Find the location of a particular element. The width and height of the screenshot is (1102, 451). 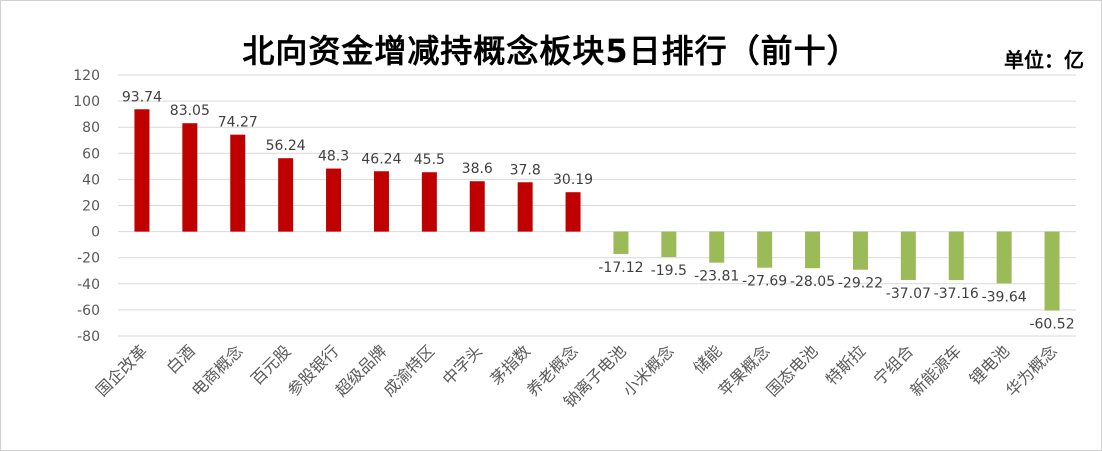

category-label: 成渝特区 is located at coordinates (408, 370).